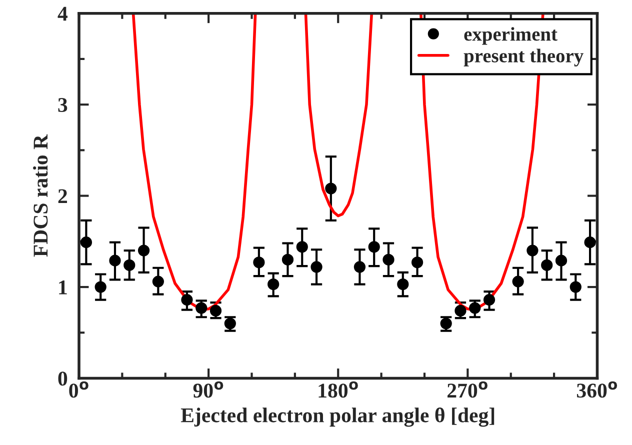 Image resolution: width=632 pixels, height=445 pixels. What do you see at coordinates (511, 36) in the screenshot?
I see `legend-label: experiment` at bounding box center [511, 36].